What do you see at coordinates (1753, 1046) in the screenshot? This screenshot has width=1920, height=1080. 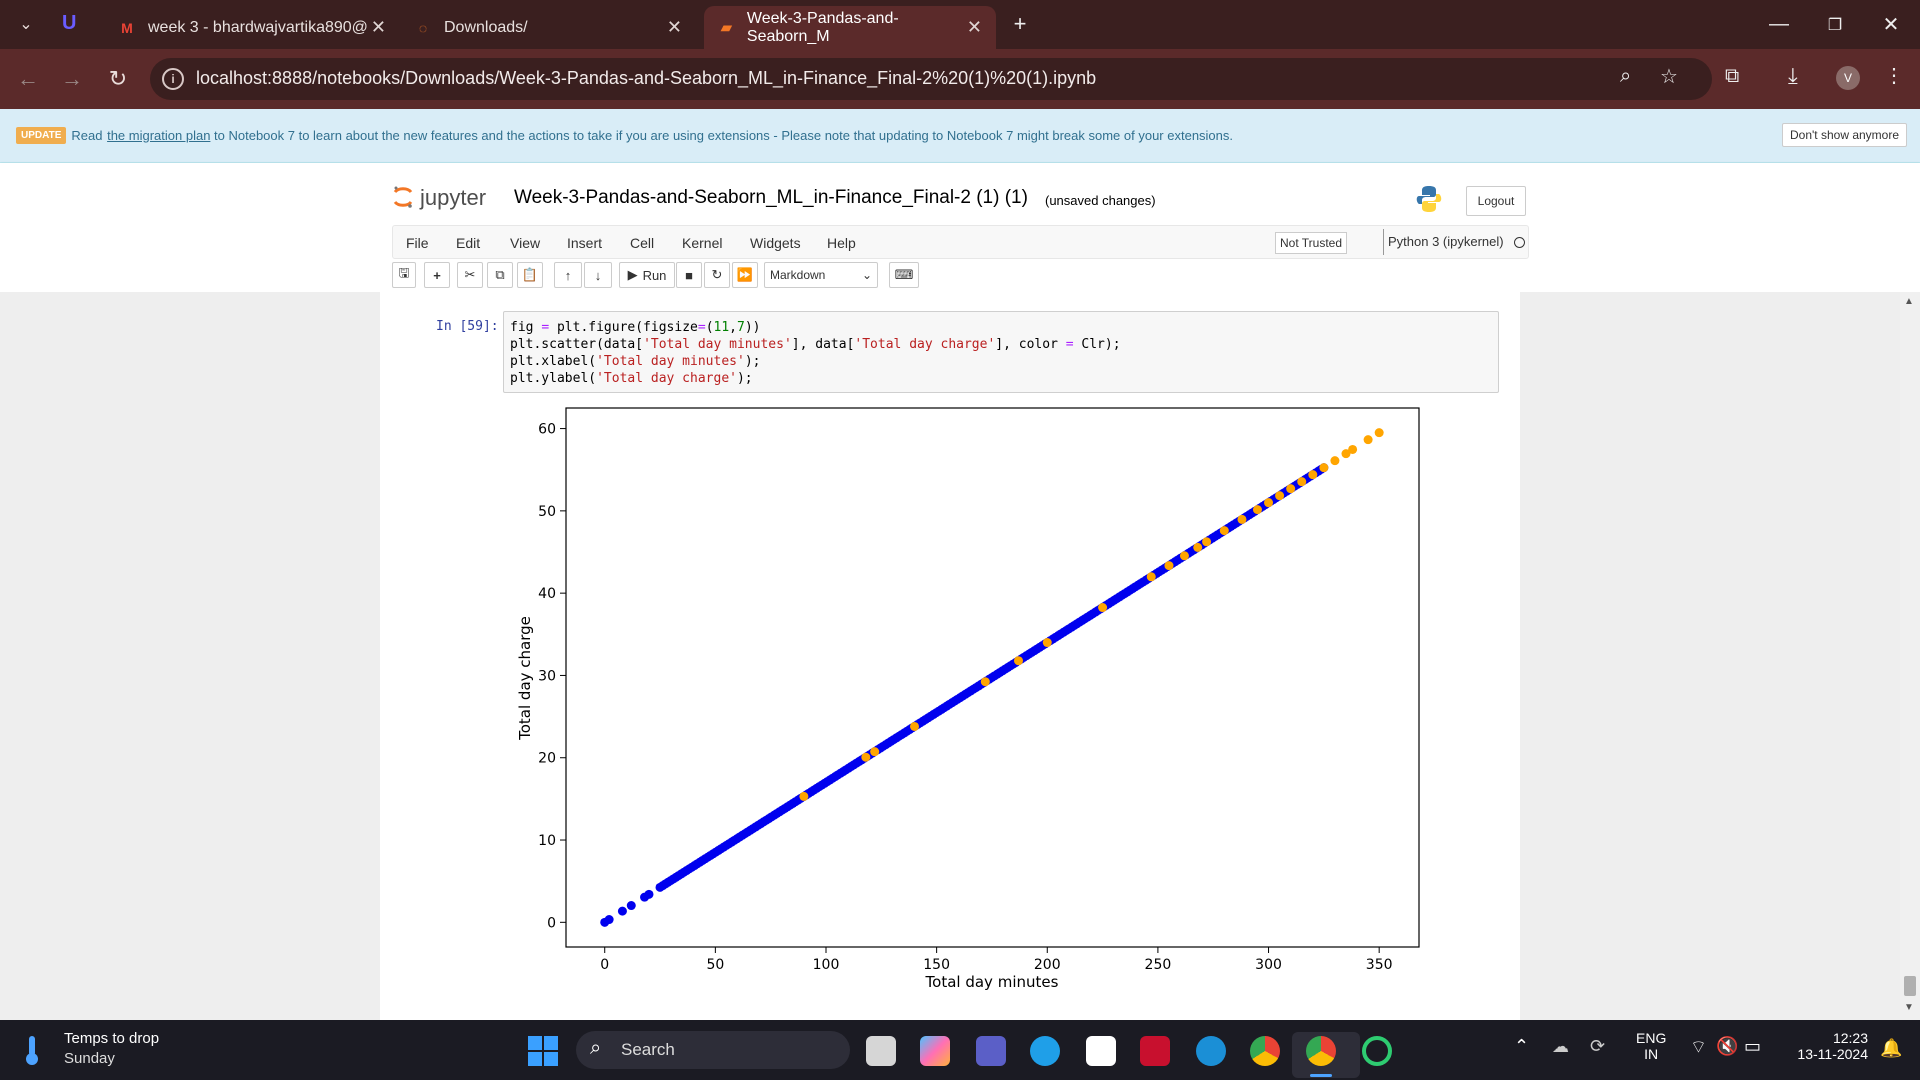 I see `battery-icon: ▭` at bounding box center [1753, 1046].